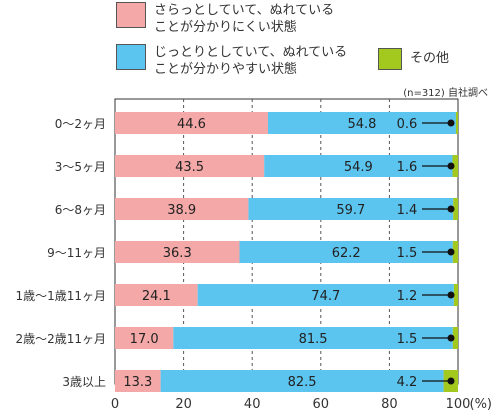 The width and height of the screenshot is (500, 413). What do you see at coordinates (407, 296) in the screenshot?
I see `data-label-other: 1.2` at bounding box center [407, 296].